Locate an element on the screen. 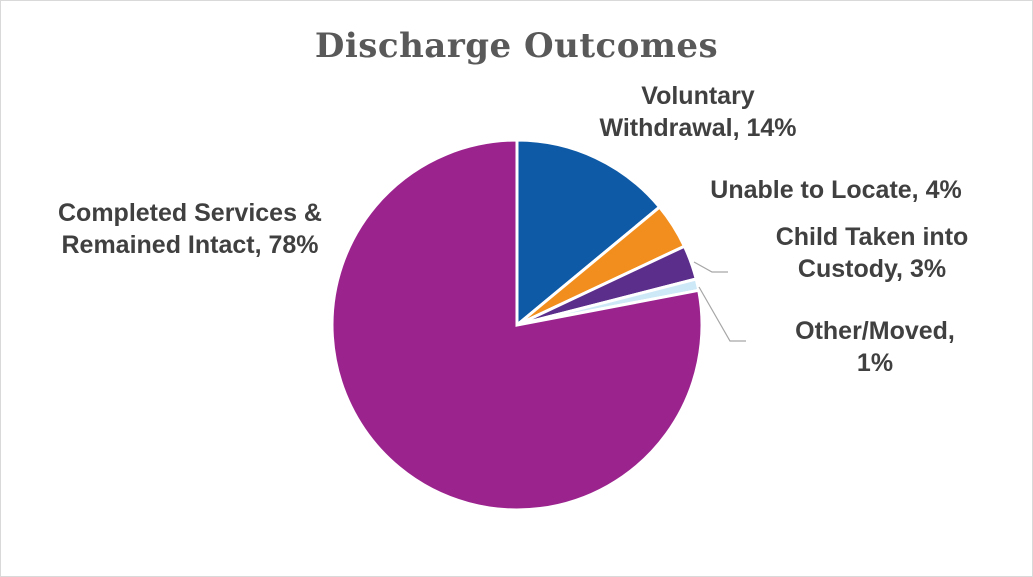 The height and width of the screenshot is (577, 1033). label-other-moved-line: 1% is located at coordinates (875, 363).